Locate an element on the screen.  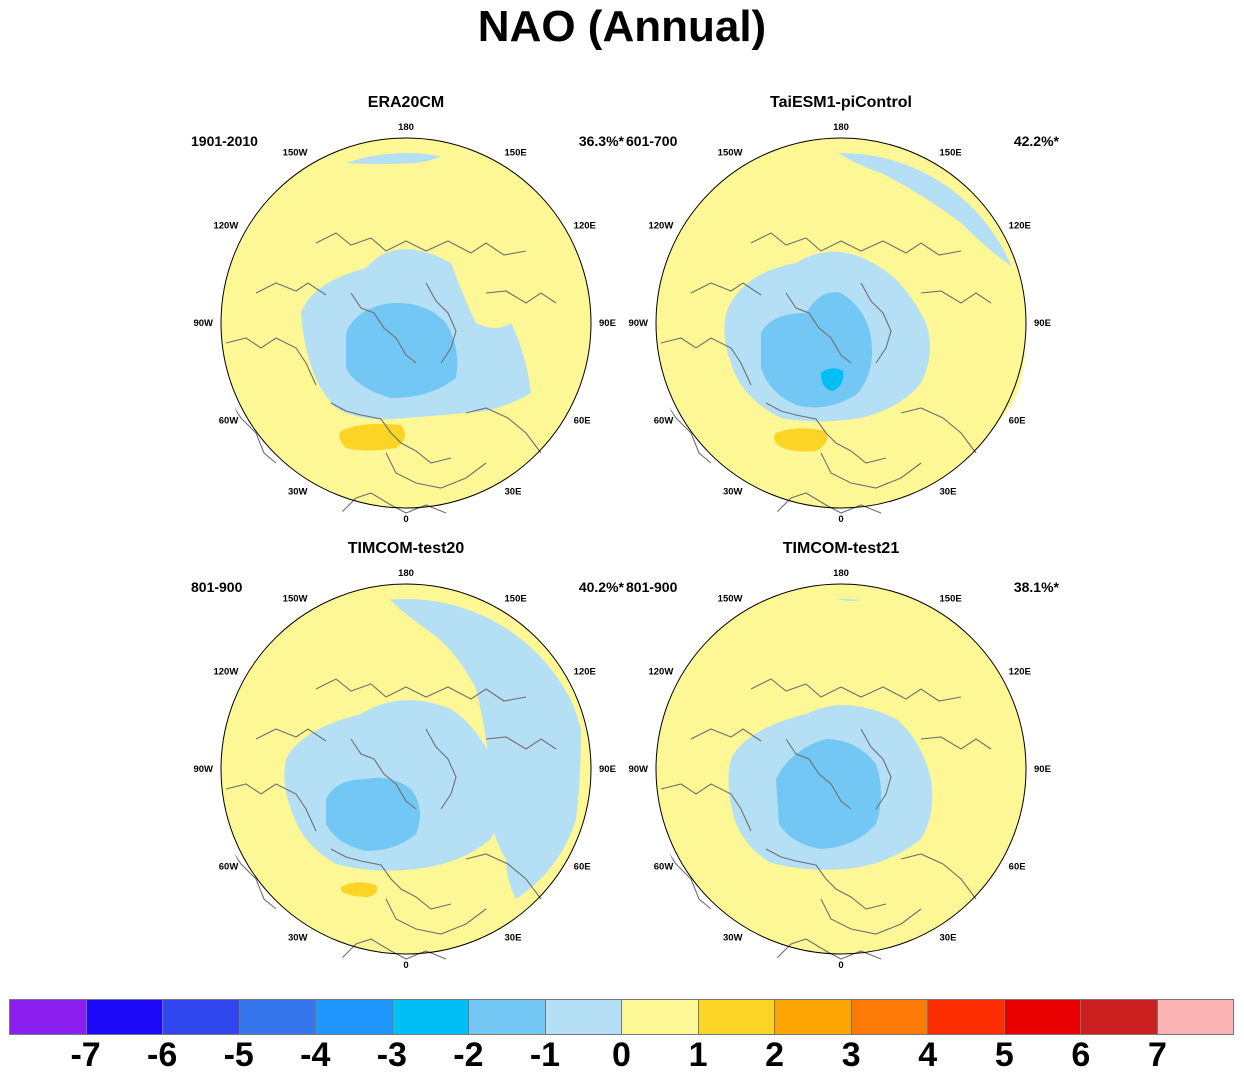
longitude-label: 120W is located at coordinates (660, 226).